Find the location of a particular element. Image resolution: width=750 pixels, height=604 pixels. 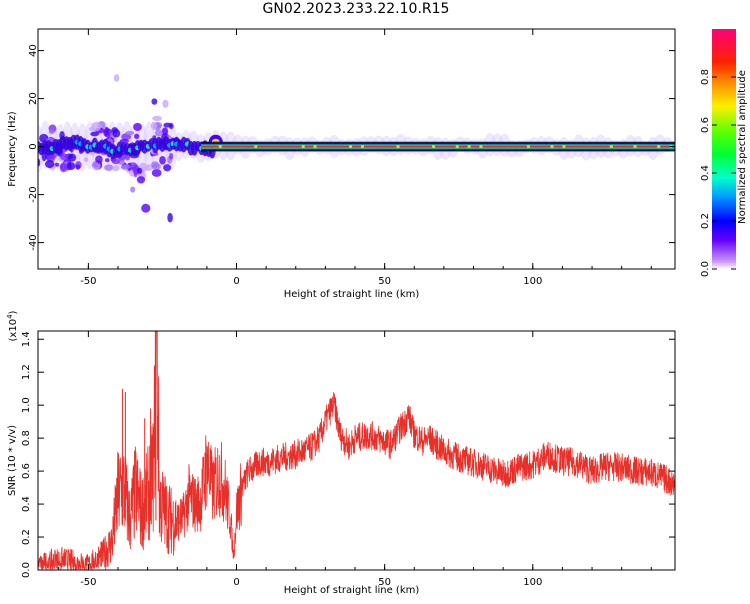

y-tick-label: -20 is located at coordinates (33, 194).